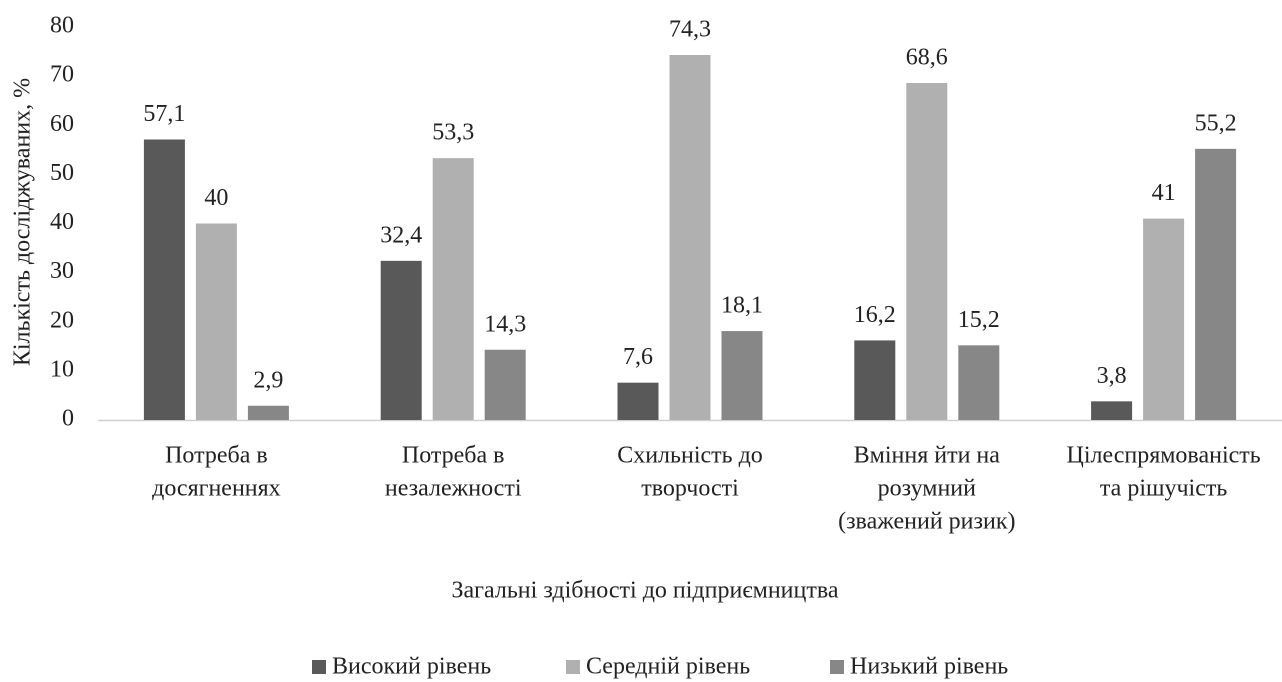 This screenshot has height=682, width=1282. What do you see at coordinates (401, 235) in the screenshot?
I see `data-label: 32,4` at bounding box center [401, 235].